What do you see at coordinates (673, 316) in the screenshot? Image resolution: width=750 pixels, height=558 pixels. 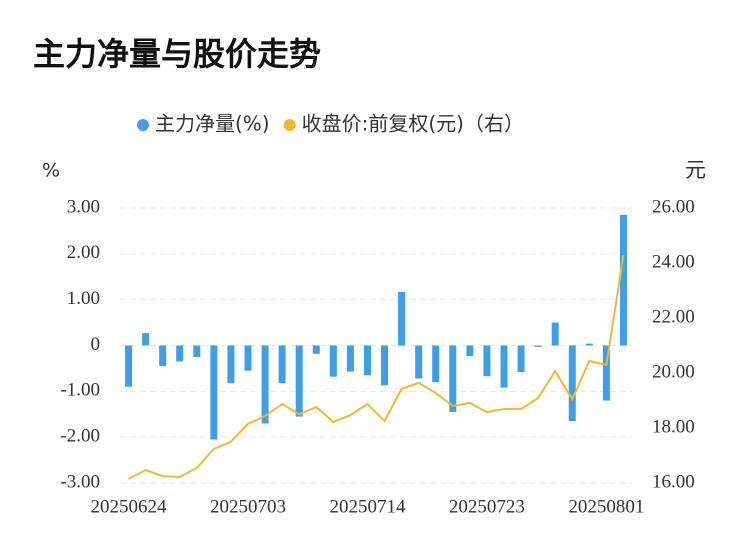 I see `y2-tick-label: 22.00` at bounding box center [673, 316].